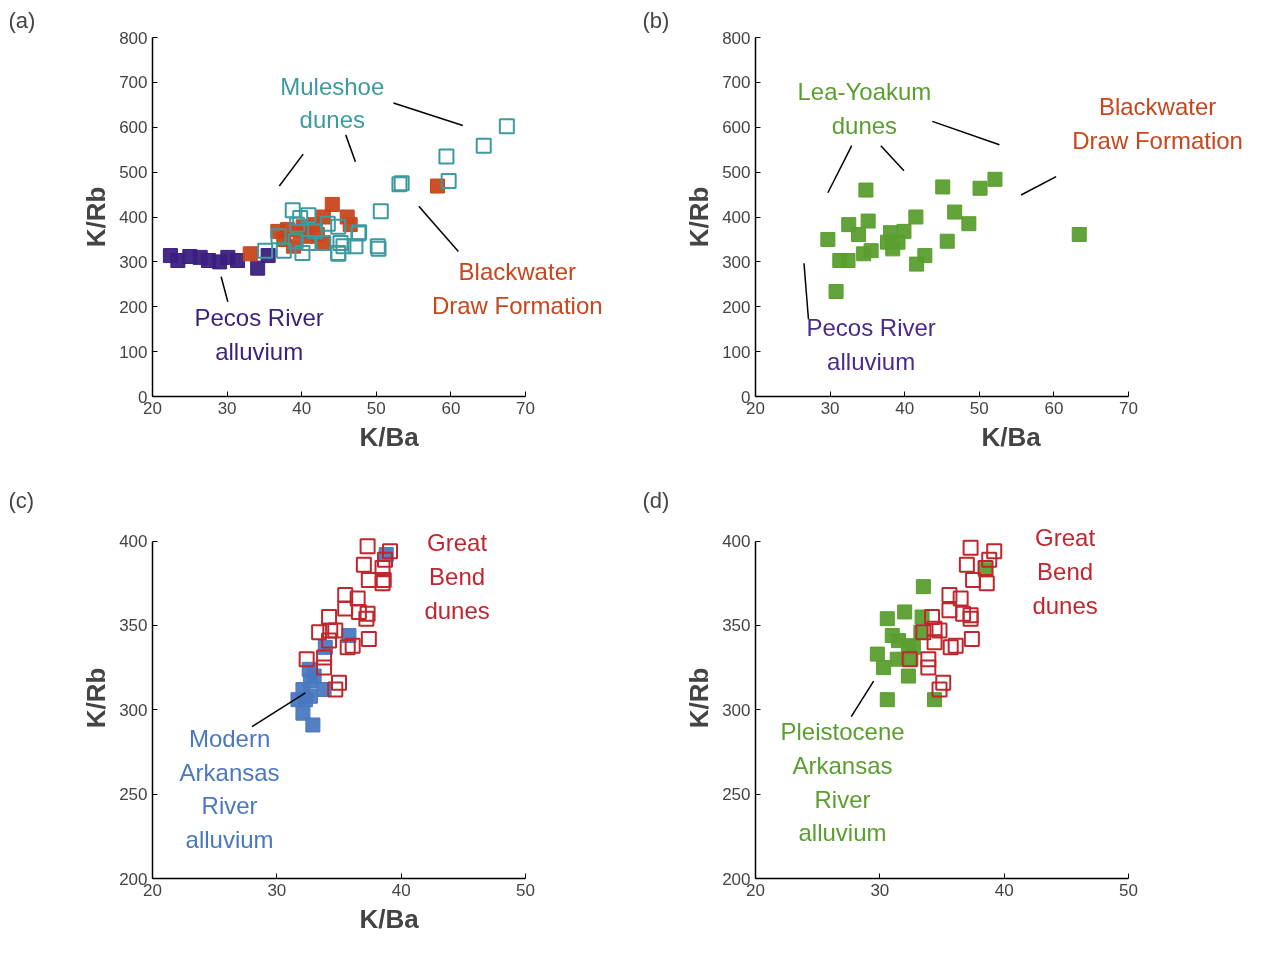 The image size is (1268, 960). I want to click on text: Blackwater Draw Formation, so click(517, 288).